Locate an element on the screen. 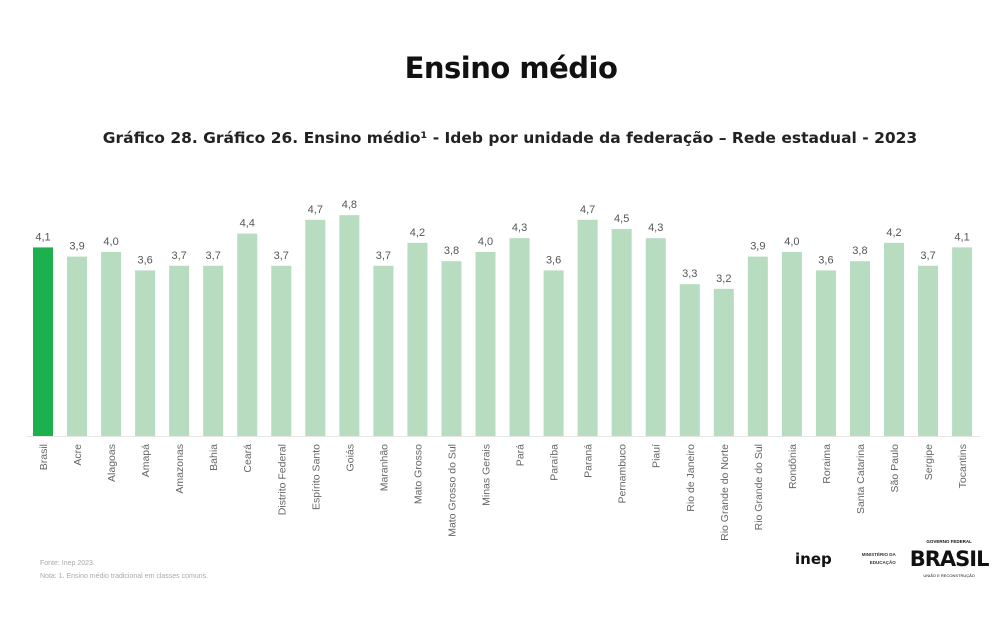 The width and height of the screenshot is (1000, 626). x-tick-label: Sergipe is located at coordinates (929, 462).